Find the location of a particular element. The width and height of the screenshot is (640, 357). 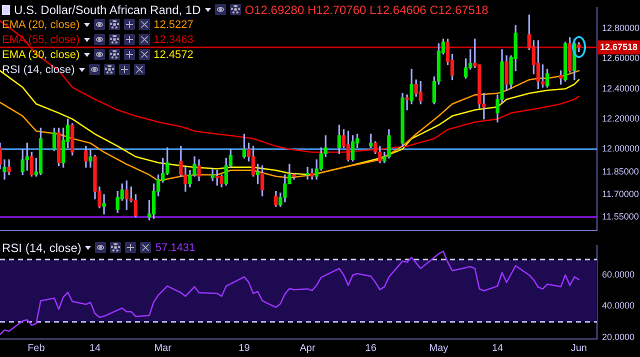

x-tick-label: May is located at coordinates (438, 348).